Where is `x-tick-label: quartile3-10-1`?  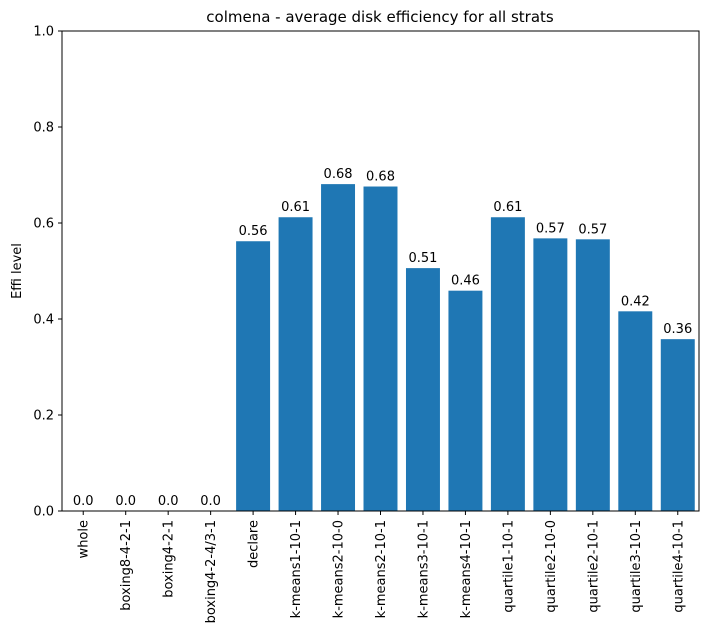 x-tick-label: quartile3-10-1 is located at coordinates (636, 566).